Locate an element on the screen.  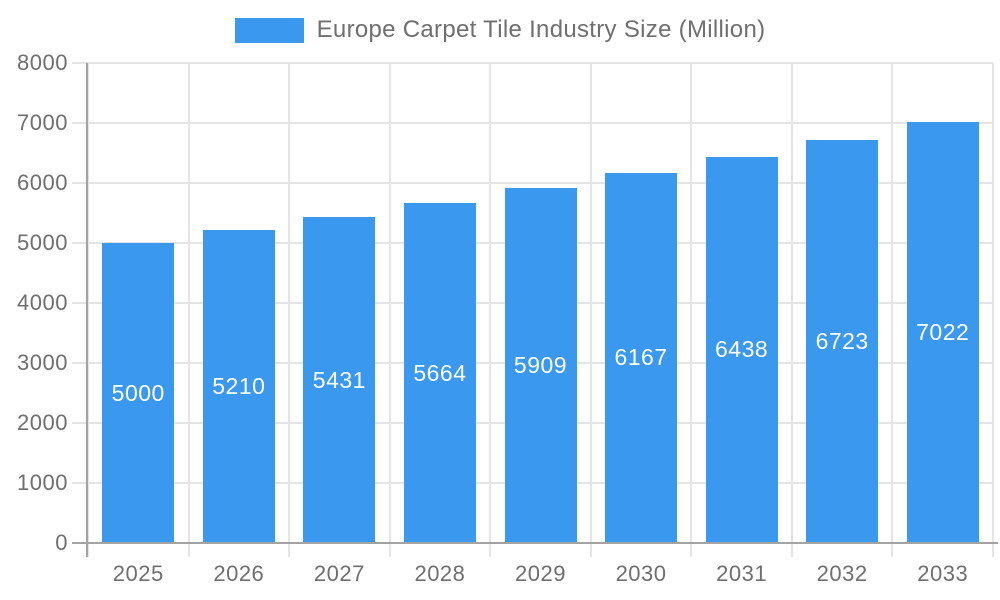
bar-value-label: 5000 is located at coordinates (138, 392).